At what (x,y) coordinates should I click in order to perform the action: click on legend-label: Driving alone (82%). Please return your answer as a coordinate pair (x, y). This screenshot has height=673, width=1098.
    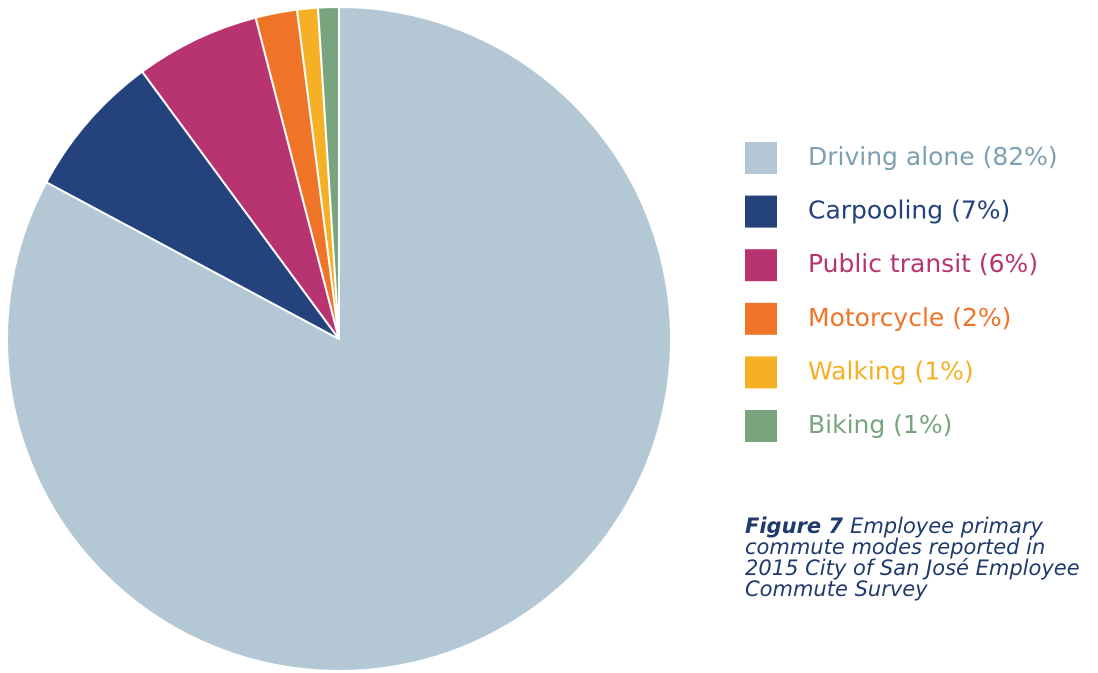
    Looking at the image, I should click on (933, 156).